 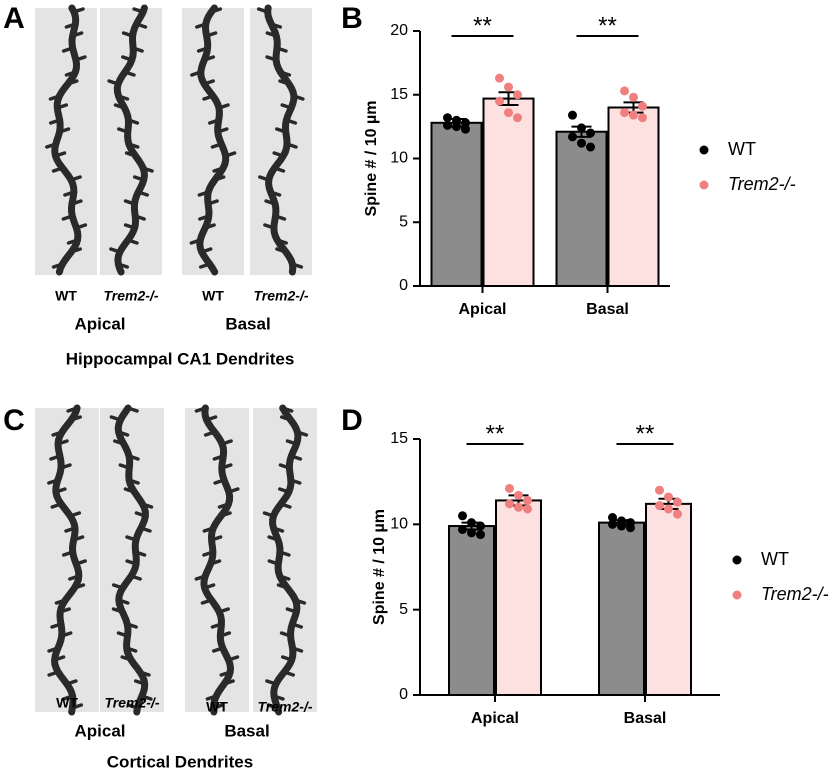 I want to click on group-label: Basal, so click(x=246, y=730).